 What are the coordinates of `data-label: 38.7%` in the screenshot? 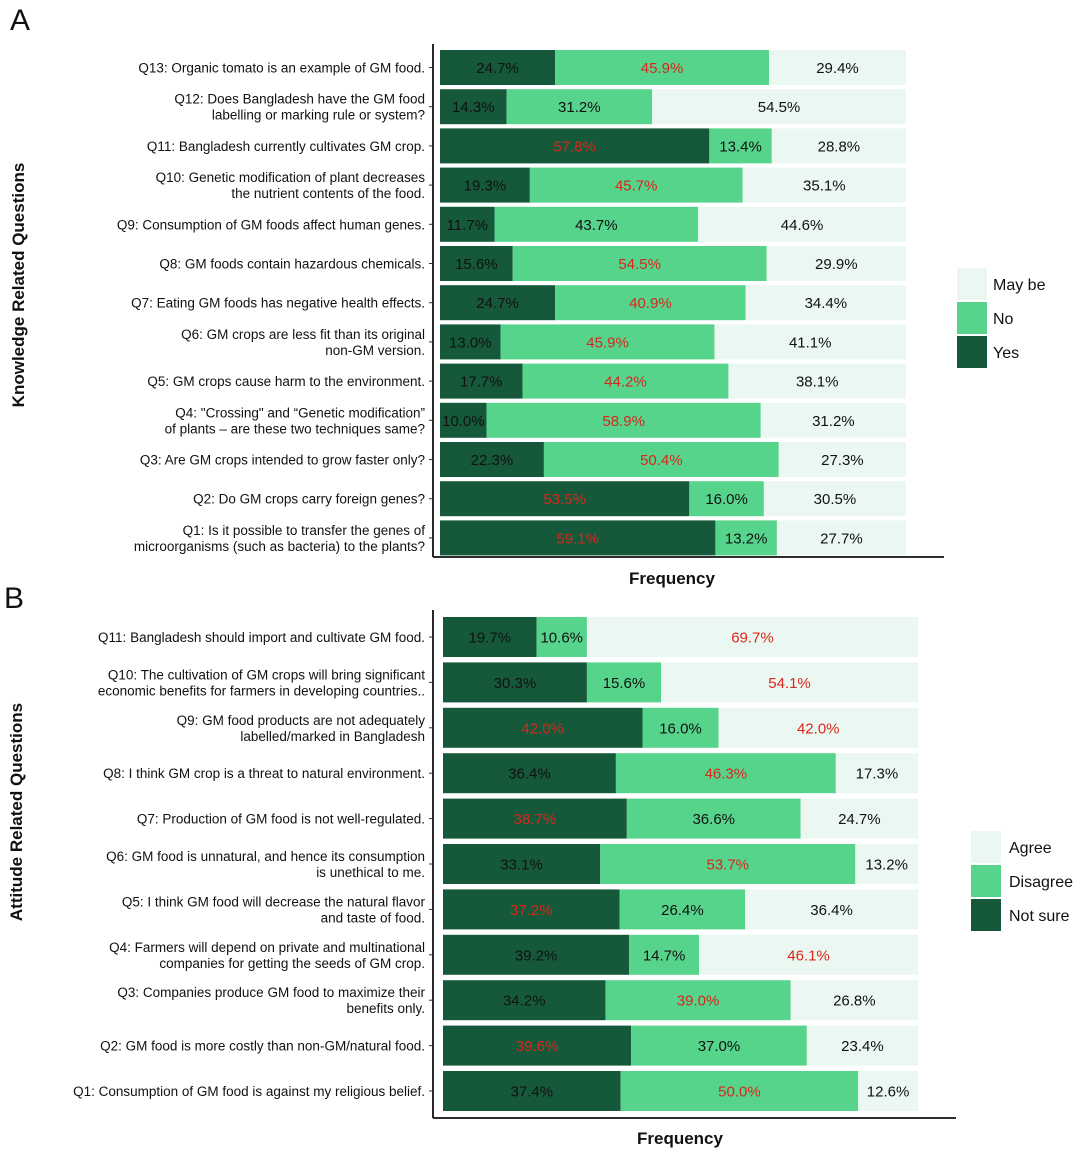 It's located at (535, 819).